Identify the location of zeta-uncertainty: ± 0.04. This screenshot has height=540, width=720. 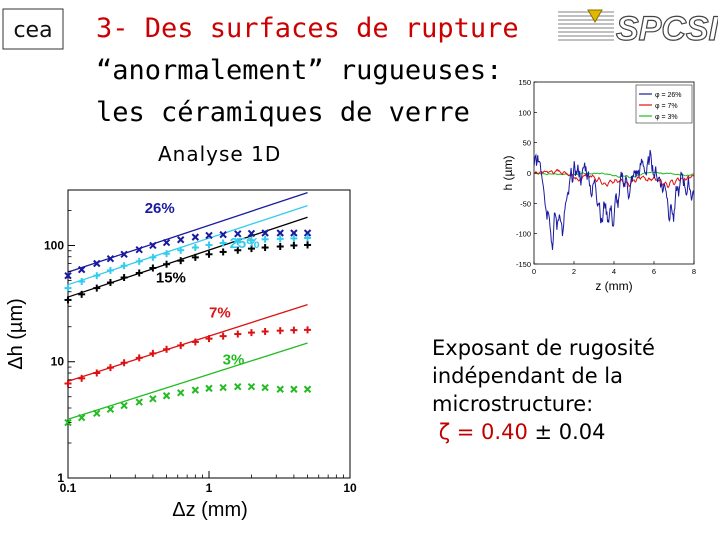
(566, 432).